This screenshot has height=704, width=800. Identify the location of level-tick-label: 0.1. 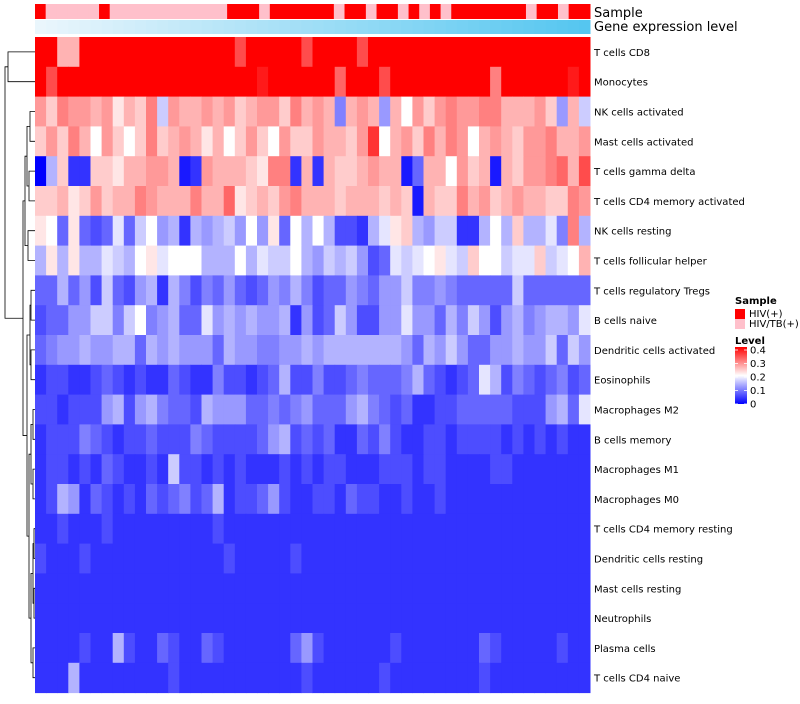
(758, 391).